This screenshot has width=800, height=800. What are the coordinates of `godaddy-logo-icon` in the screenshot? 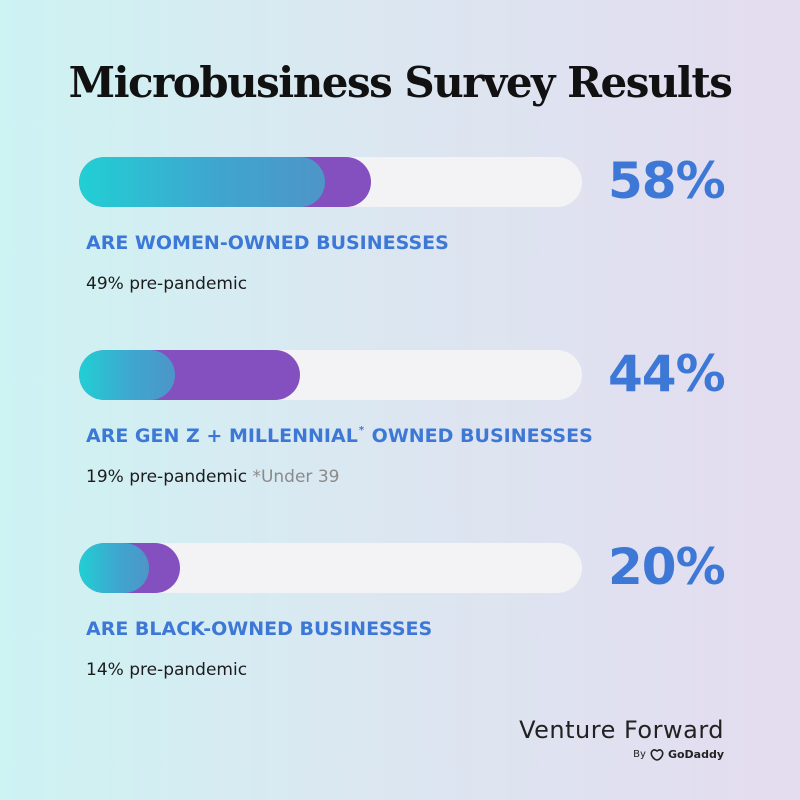 It's located at (657, 754).